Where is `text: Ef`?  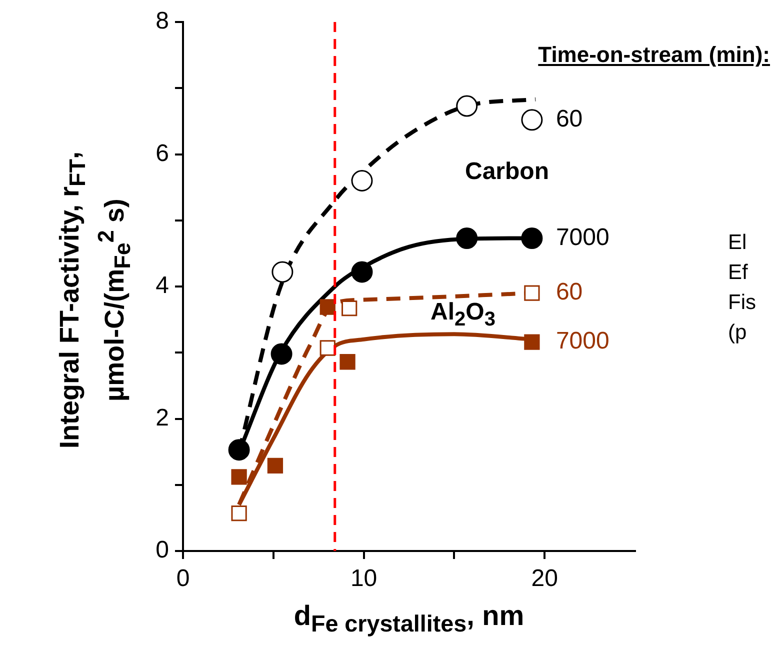 text: Ef is located at coordinates (738, 273).